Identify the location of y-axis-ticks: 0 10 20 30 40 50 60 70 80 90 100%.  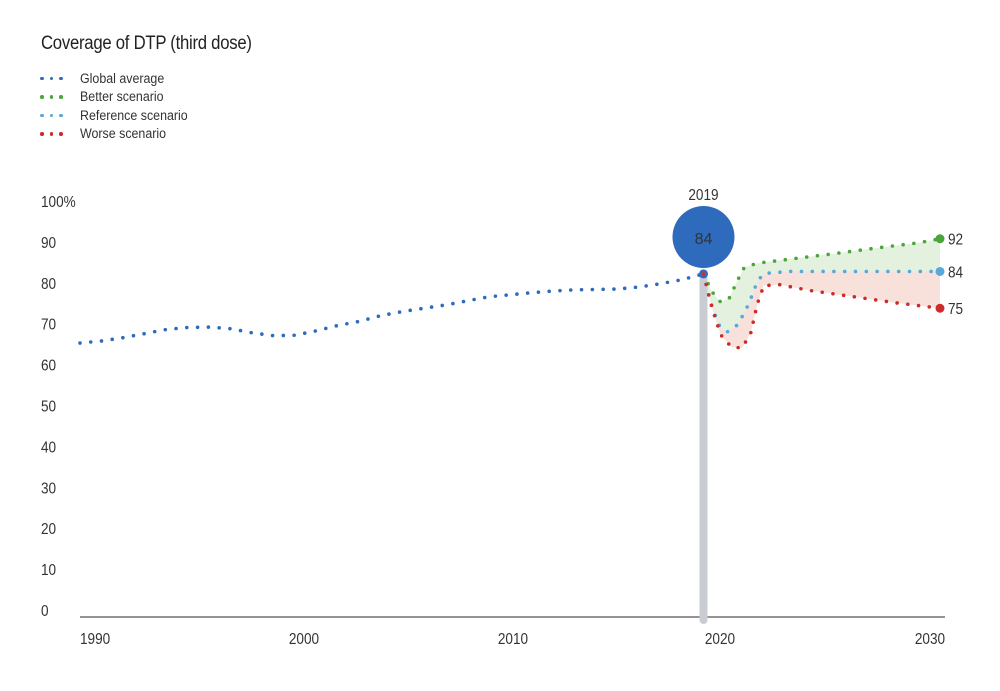
(58, 407).